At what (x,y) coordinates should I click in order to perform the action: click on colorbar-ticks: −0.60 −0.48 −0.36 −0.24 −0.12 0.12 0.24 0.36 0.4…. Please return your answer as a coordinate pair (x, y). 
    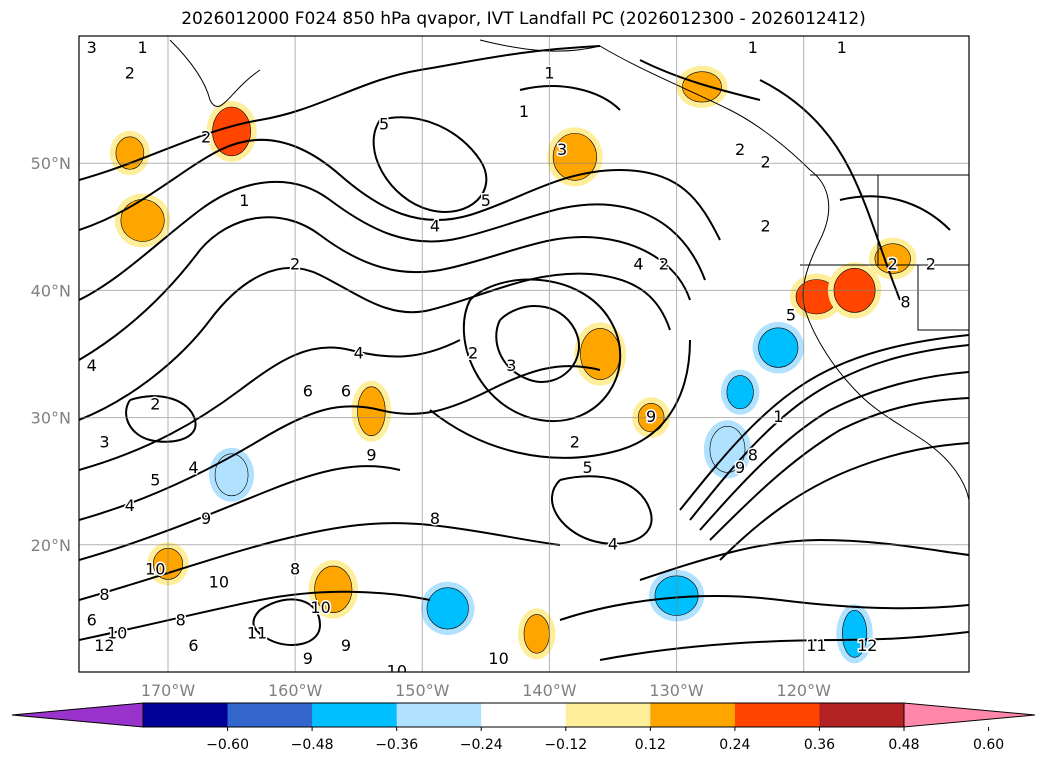
    Looking at the image, I should click on (605, 740).